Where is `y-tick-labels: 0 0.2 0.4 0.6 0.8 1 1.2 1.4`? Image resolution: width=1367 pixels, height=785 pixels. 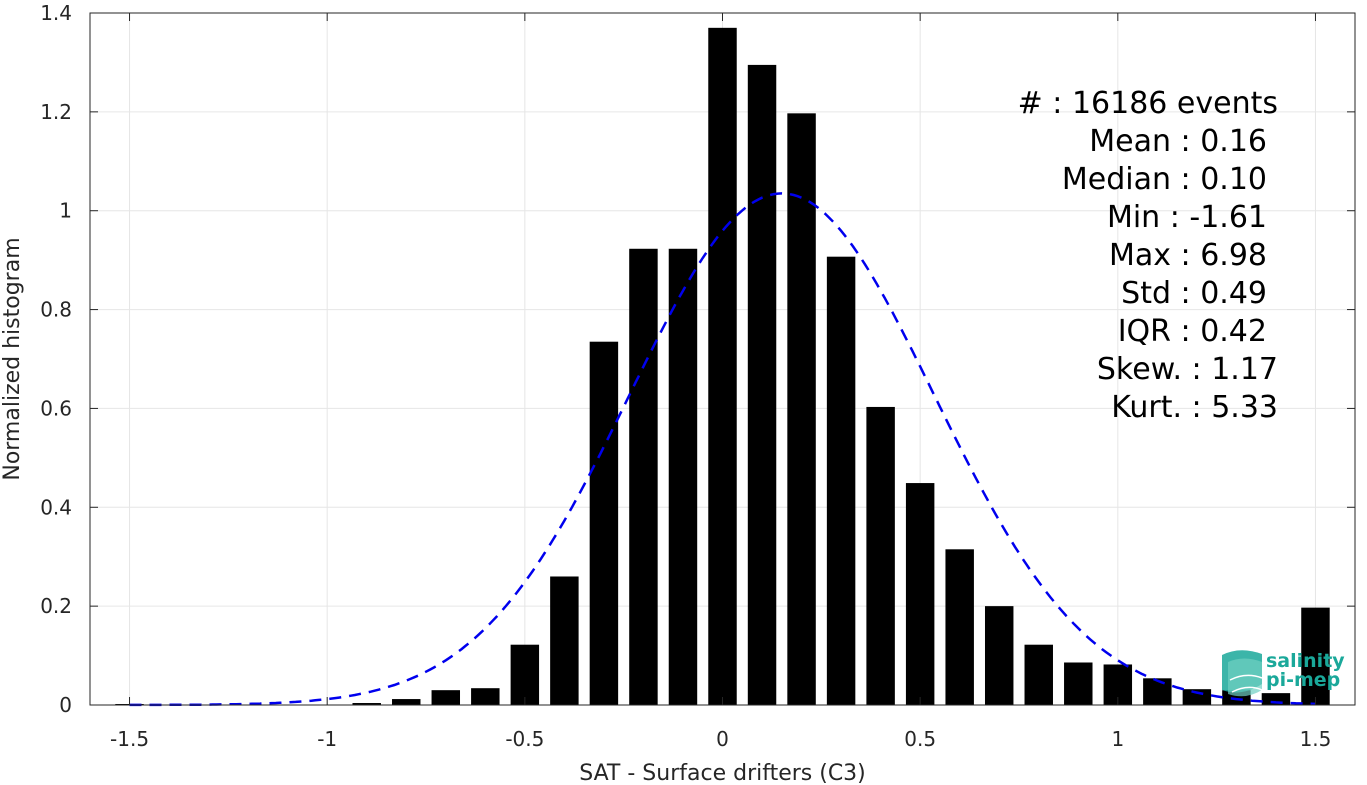 y-tick-labels: 0 0.2 0.4 0.6 0.8 1 1.2 1.4 is located at coordinates (56, 359).